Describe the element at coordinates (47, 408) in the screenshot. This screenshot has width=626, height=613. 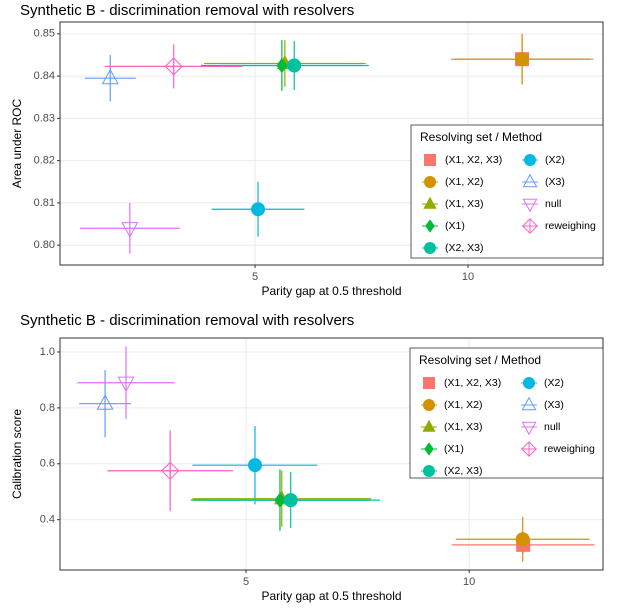
I see `y-tick-label: 0.8` at that location.